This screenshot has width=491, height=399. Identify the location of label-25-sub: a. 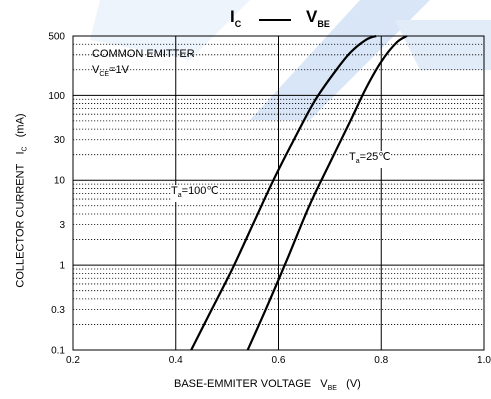
(357, 161).